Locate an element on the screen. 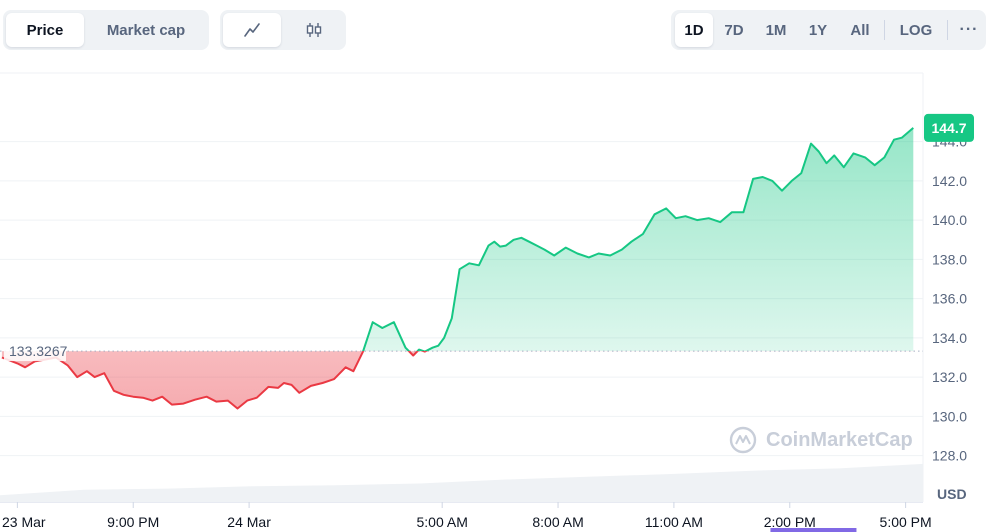 This screenshot has width=986, height=532. x-tick-label: 9:00 PM is located at coordinates (133, 522).